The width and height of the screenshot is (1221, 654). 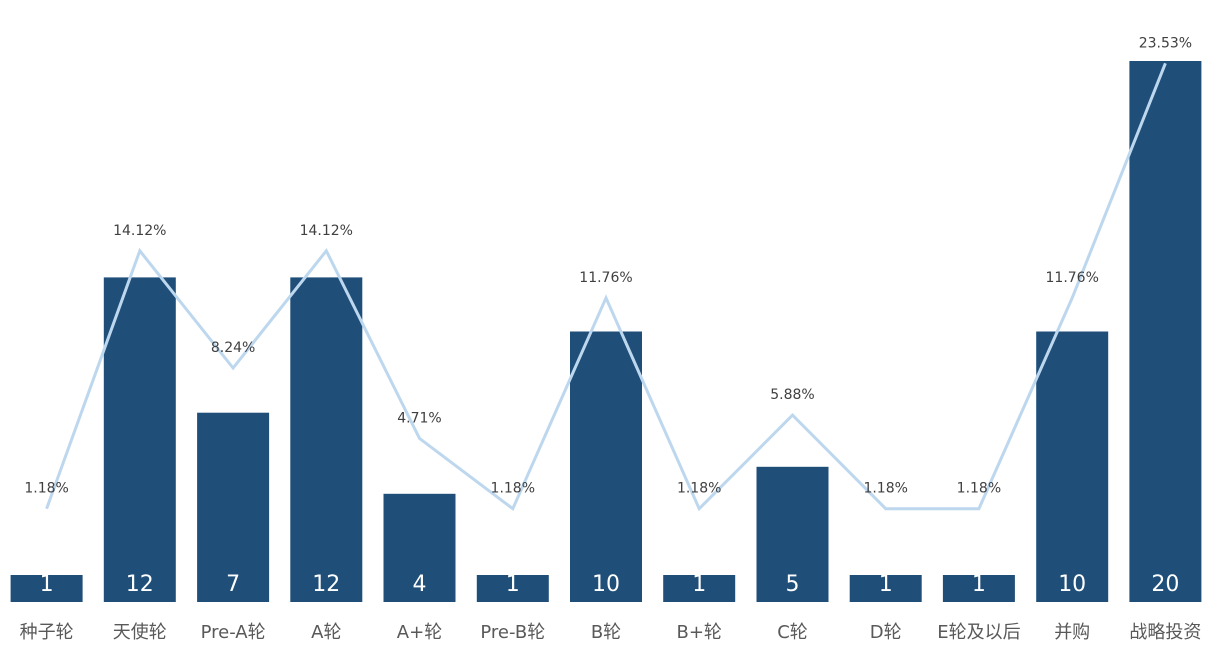 I want to click on x-tick-label: 天使轮, so click(x=140, y=632).